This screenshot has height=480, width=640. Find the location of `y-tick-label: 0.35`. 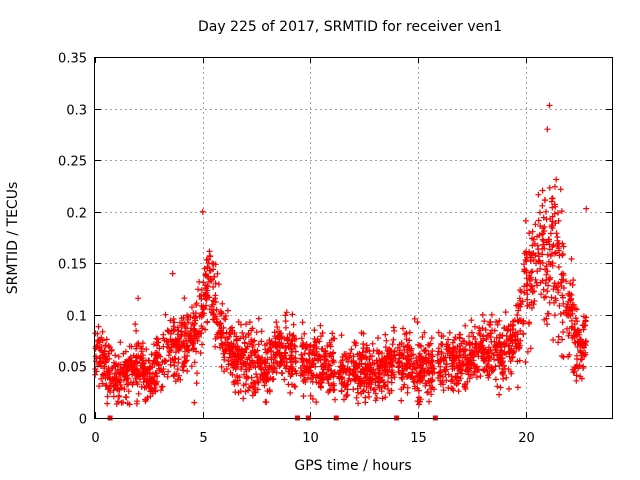

y-tick-label: 0.35 is located at coordinates (72, 59).